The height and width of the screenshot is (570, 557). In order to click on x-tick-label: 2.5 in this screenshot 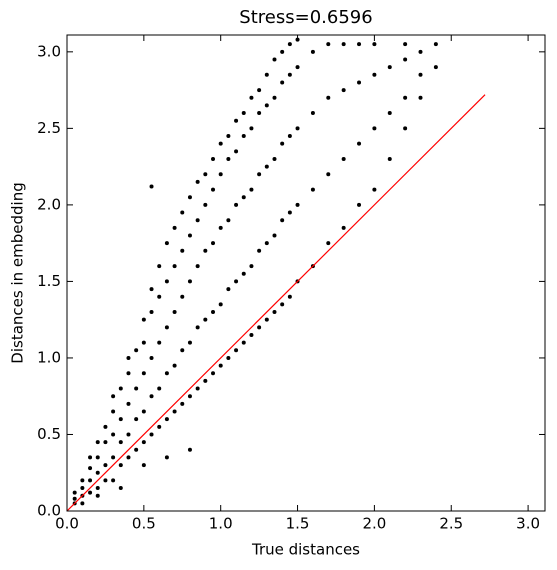, I will do `click(451, 524)`.